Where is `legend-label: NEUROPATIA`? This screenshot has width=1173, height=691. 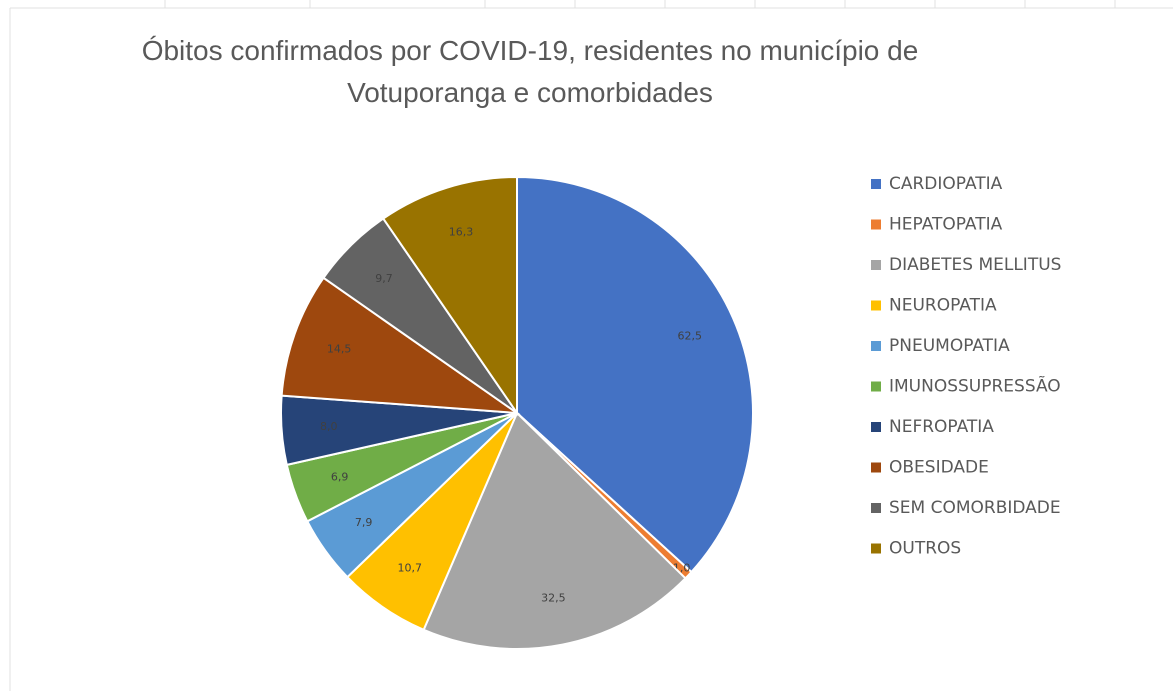 legend-label: NEUROPATIA is located at coordinates (943, 306).